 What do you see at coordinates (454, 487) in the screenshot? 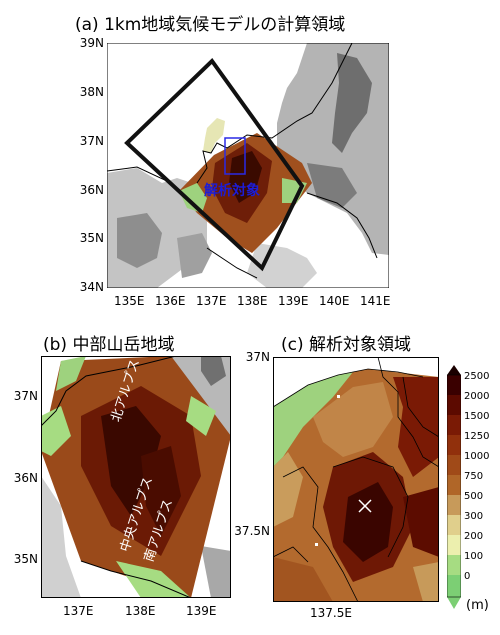
I see `colorbar` at bounding box center [454, 487].